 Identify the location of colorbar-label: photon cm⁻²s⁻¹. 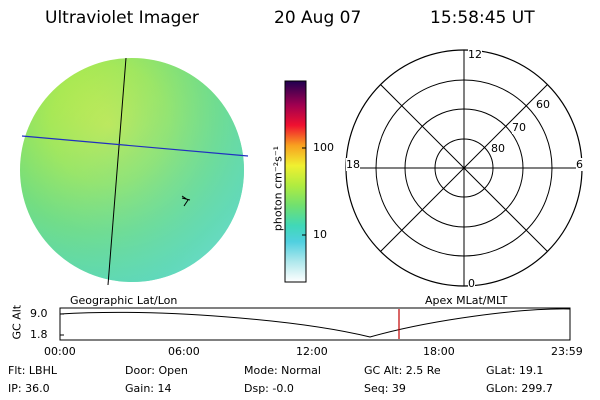
(278, 188).